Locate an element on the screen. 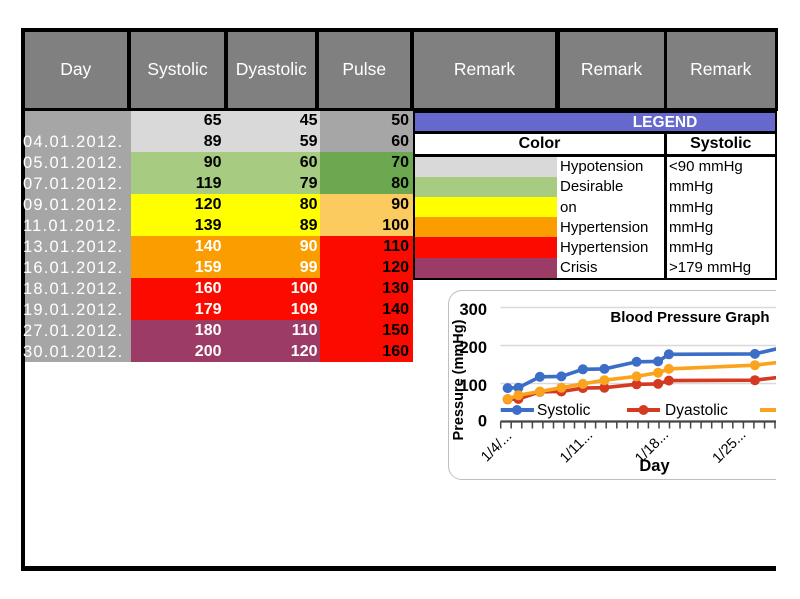 This screenshot has width=800, height=599. svg-text: Pressure (mmHg) is located at coordinates (459, 379).